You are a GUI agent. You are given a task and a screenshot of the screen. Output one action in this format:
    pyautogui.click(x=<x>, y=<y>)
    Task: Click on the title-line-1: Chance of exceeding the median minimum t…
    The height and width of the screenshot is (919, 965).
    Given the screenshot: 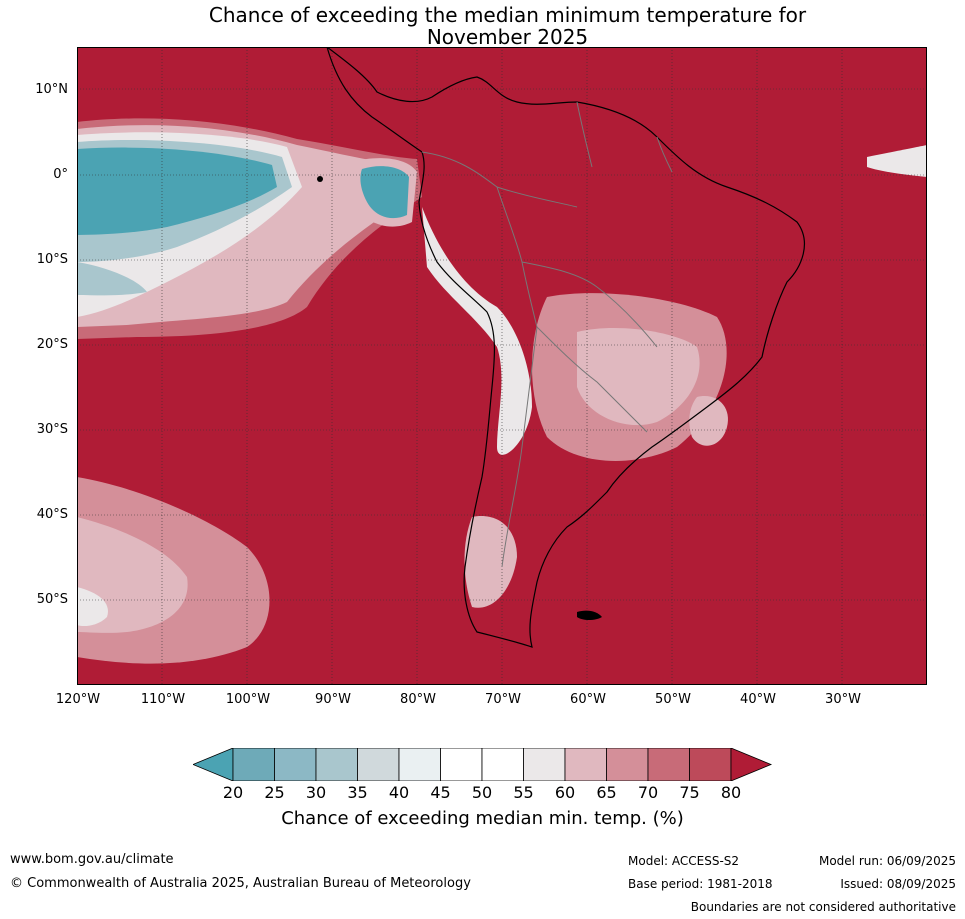 What is the action you would take?
    pyautogui.click(x=507, y=15)
    